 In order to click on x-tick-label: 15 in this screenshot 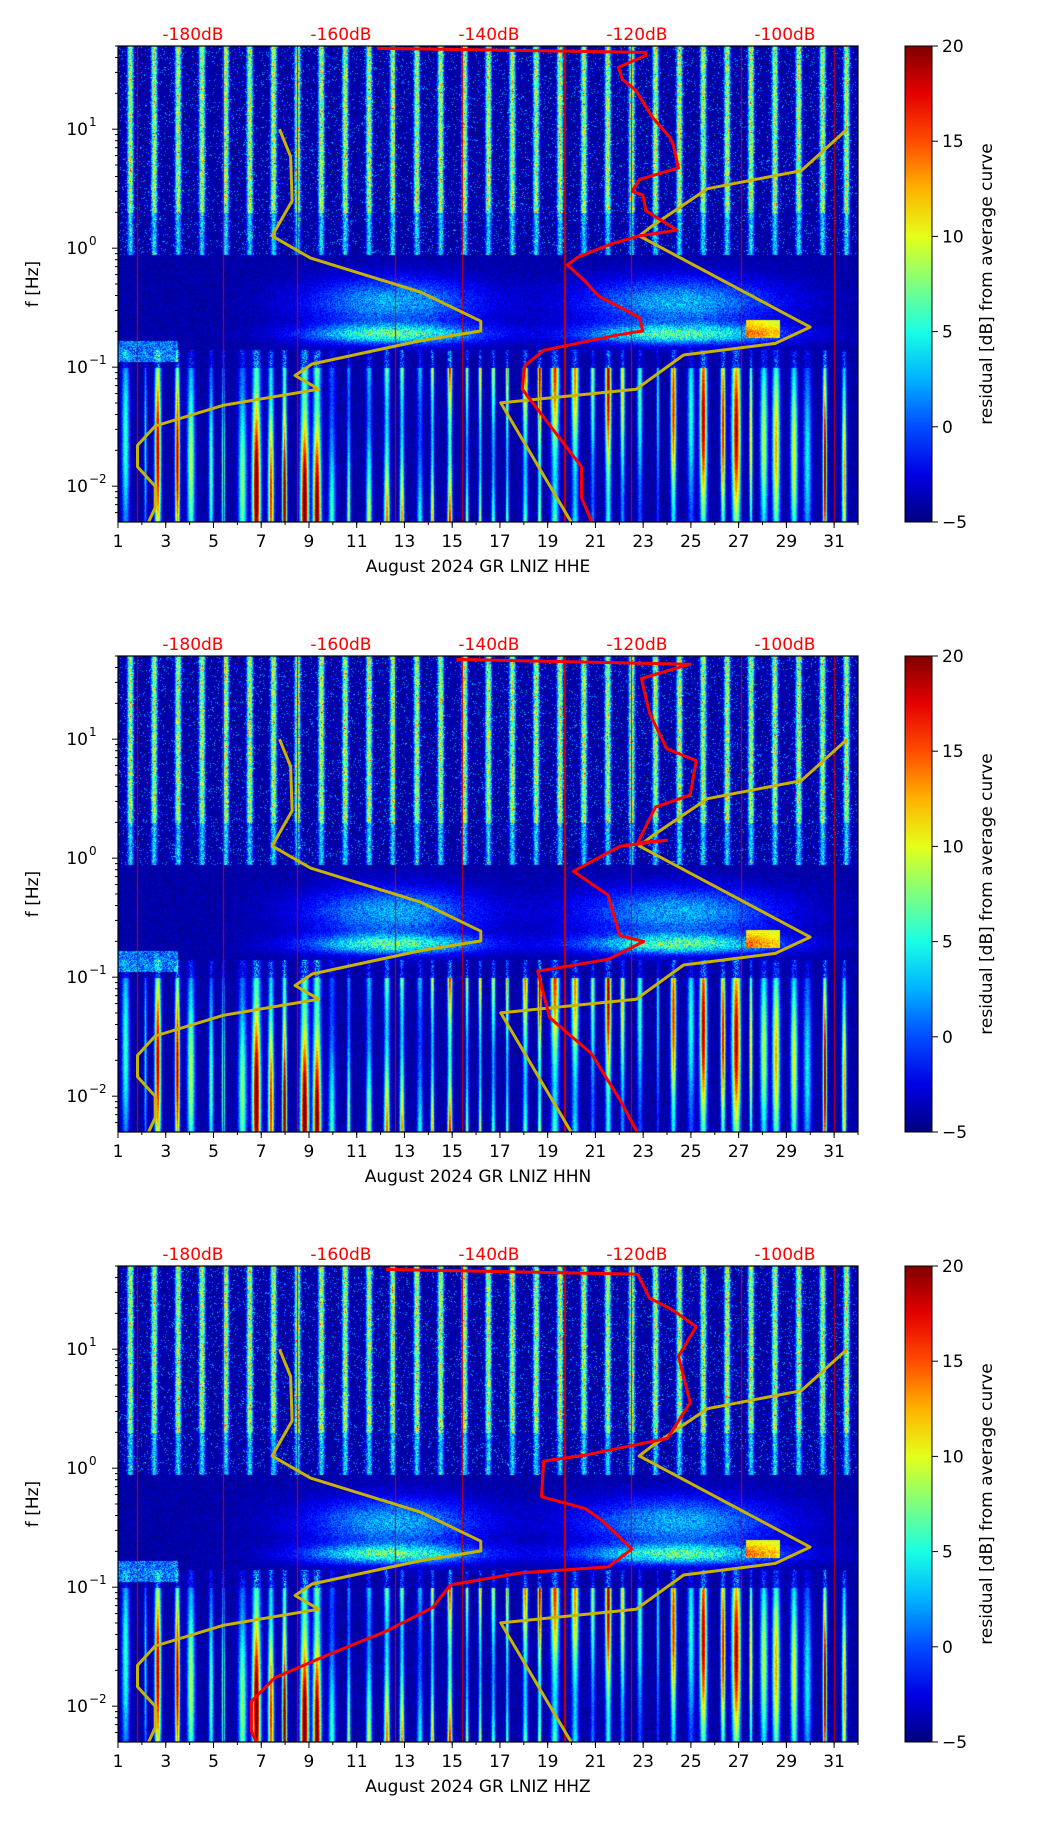, I will do `click(452, 1762)`.